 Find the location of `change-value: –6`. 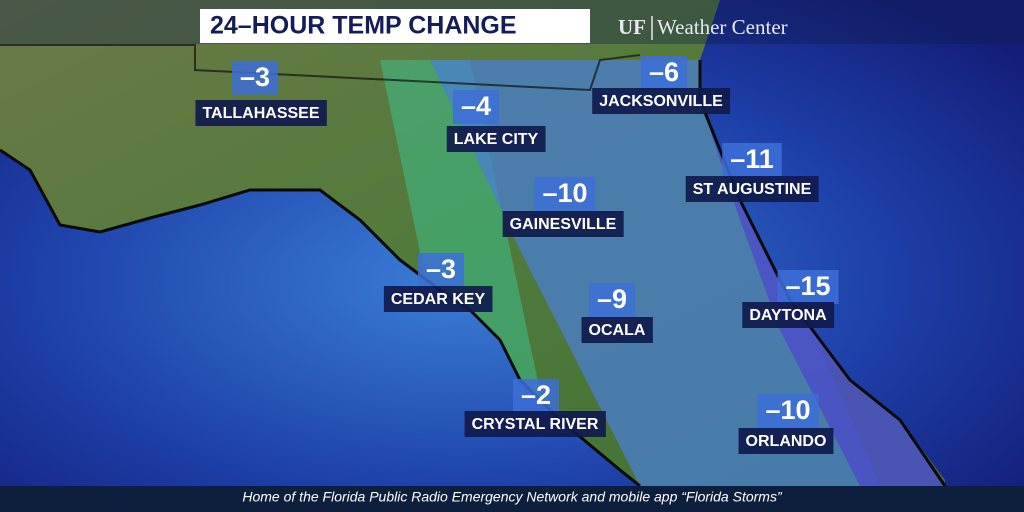

change-value: –6 is located at coordinates (664, 72).